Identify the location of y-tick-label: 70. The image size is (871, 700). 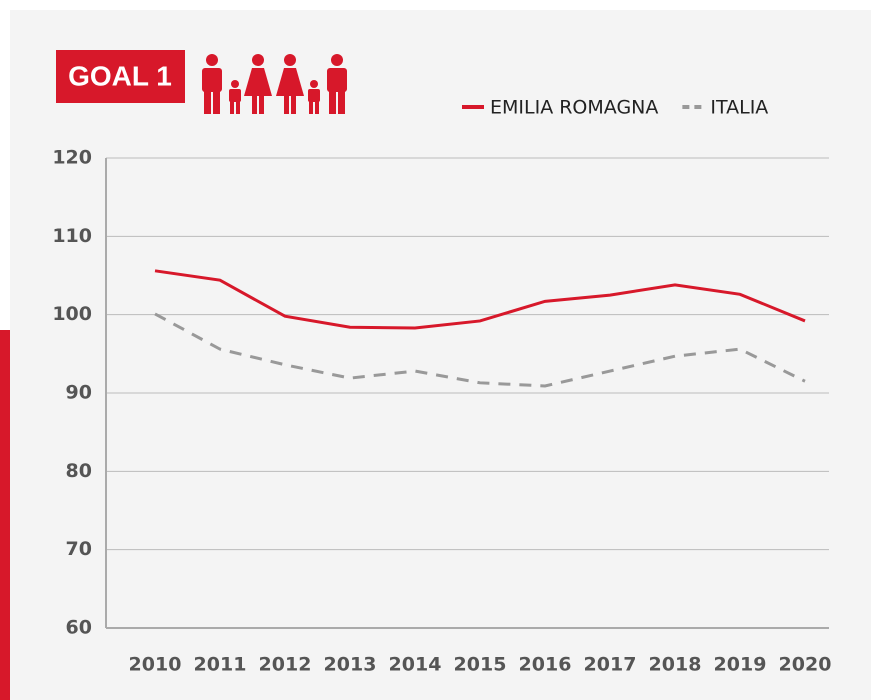
(79, 549).